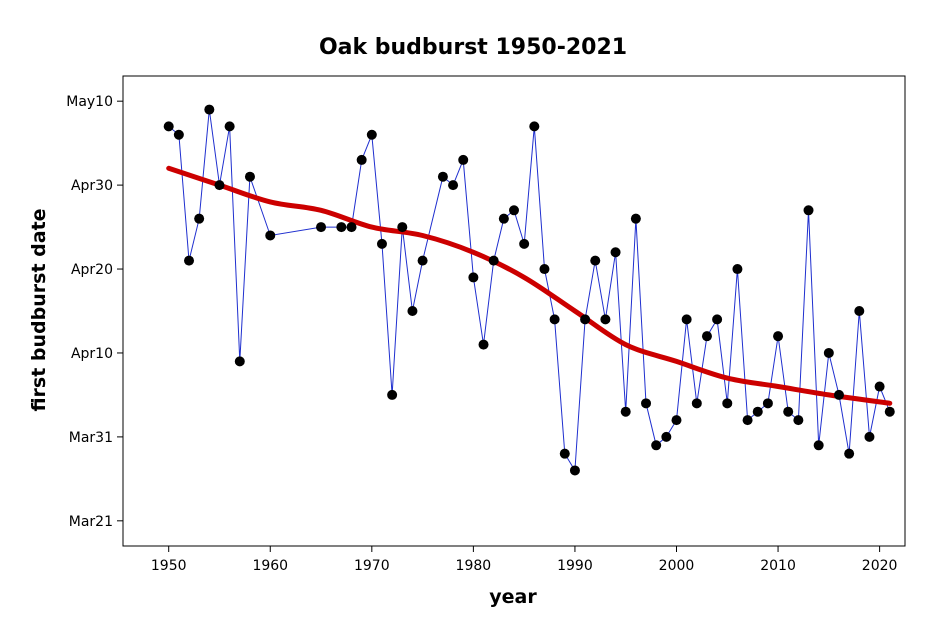  I want to click on x-tick-label: 1960, so click(270, 566).